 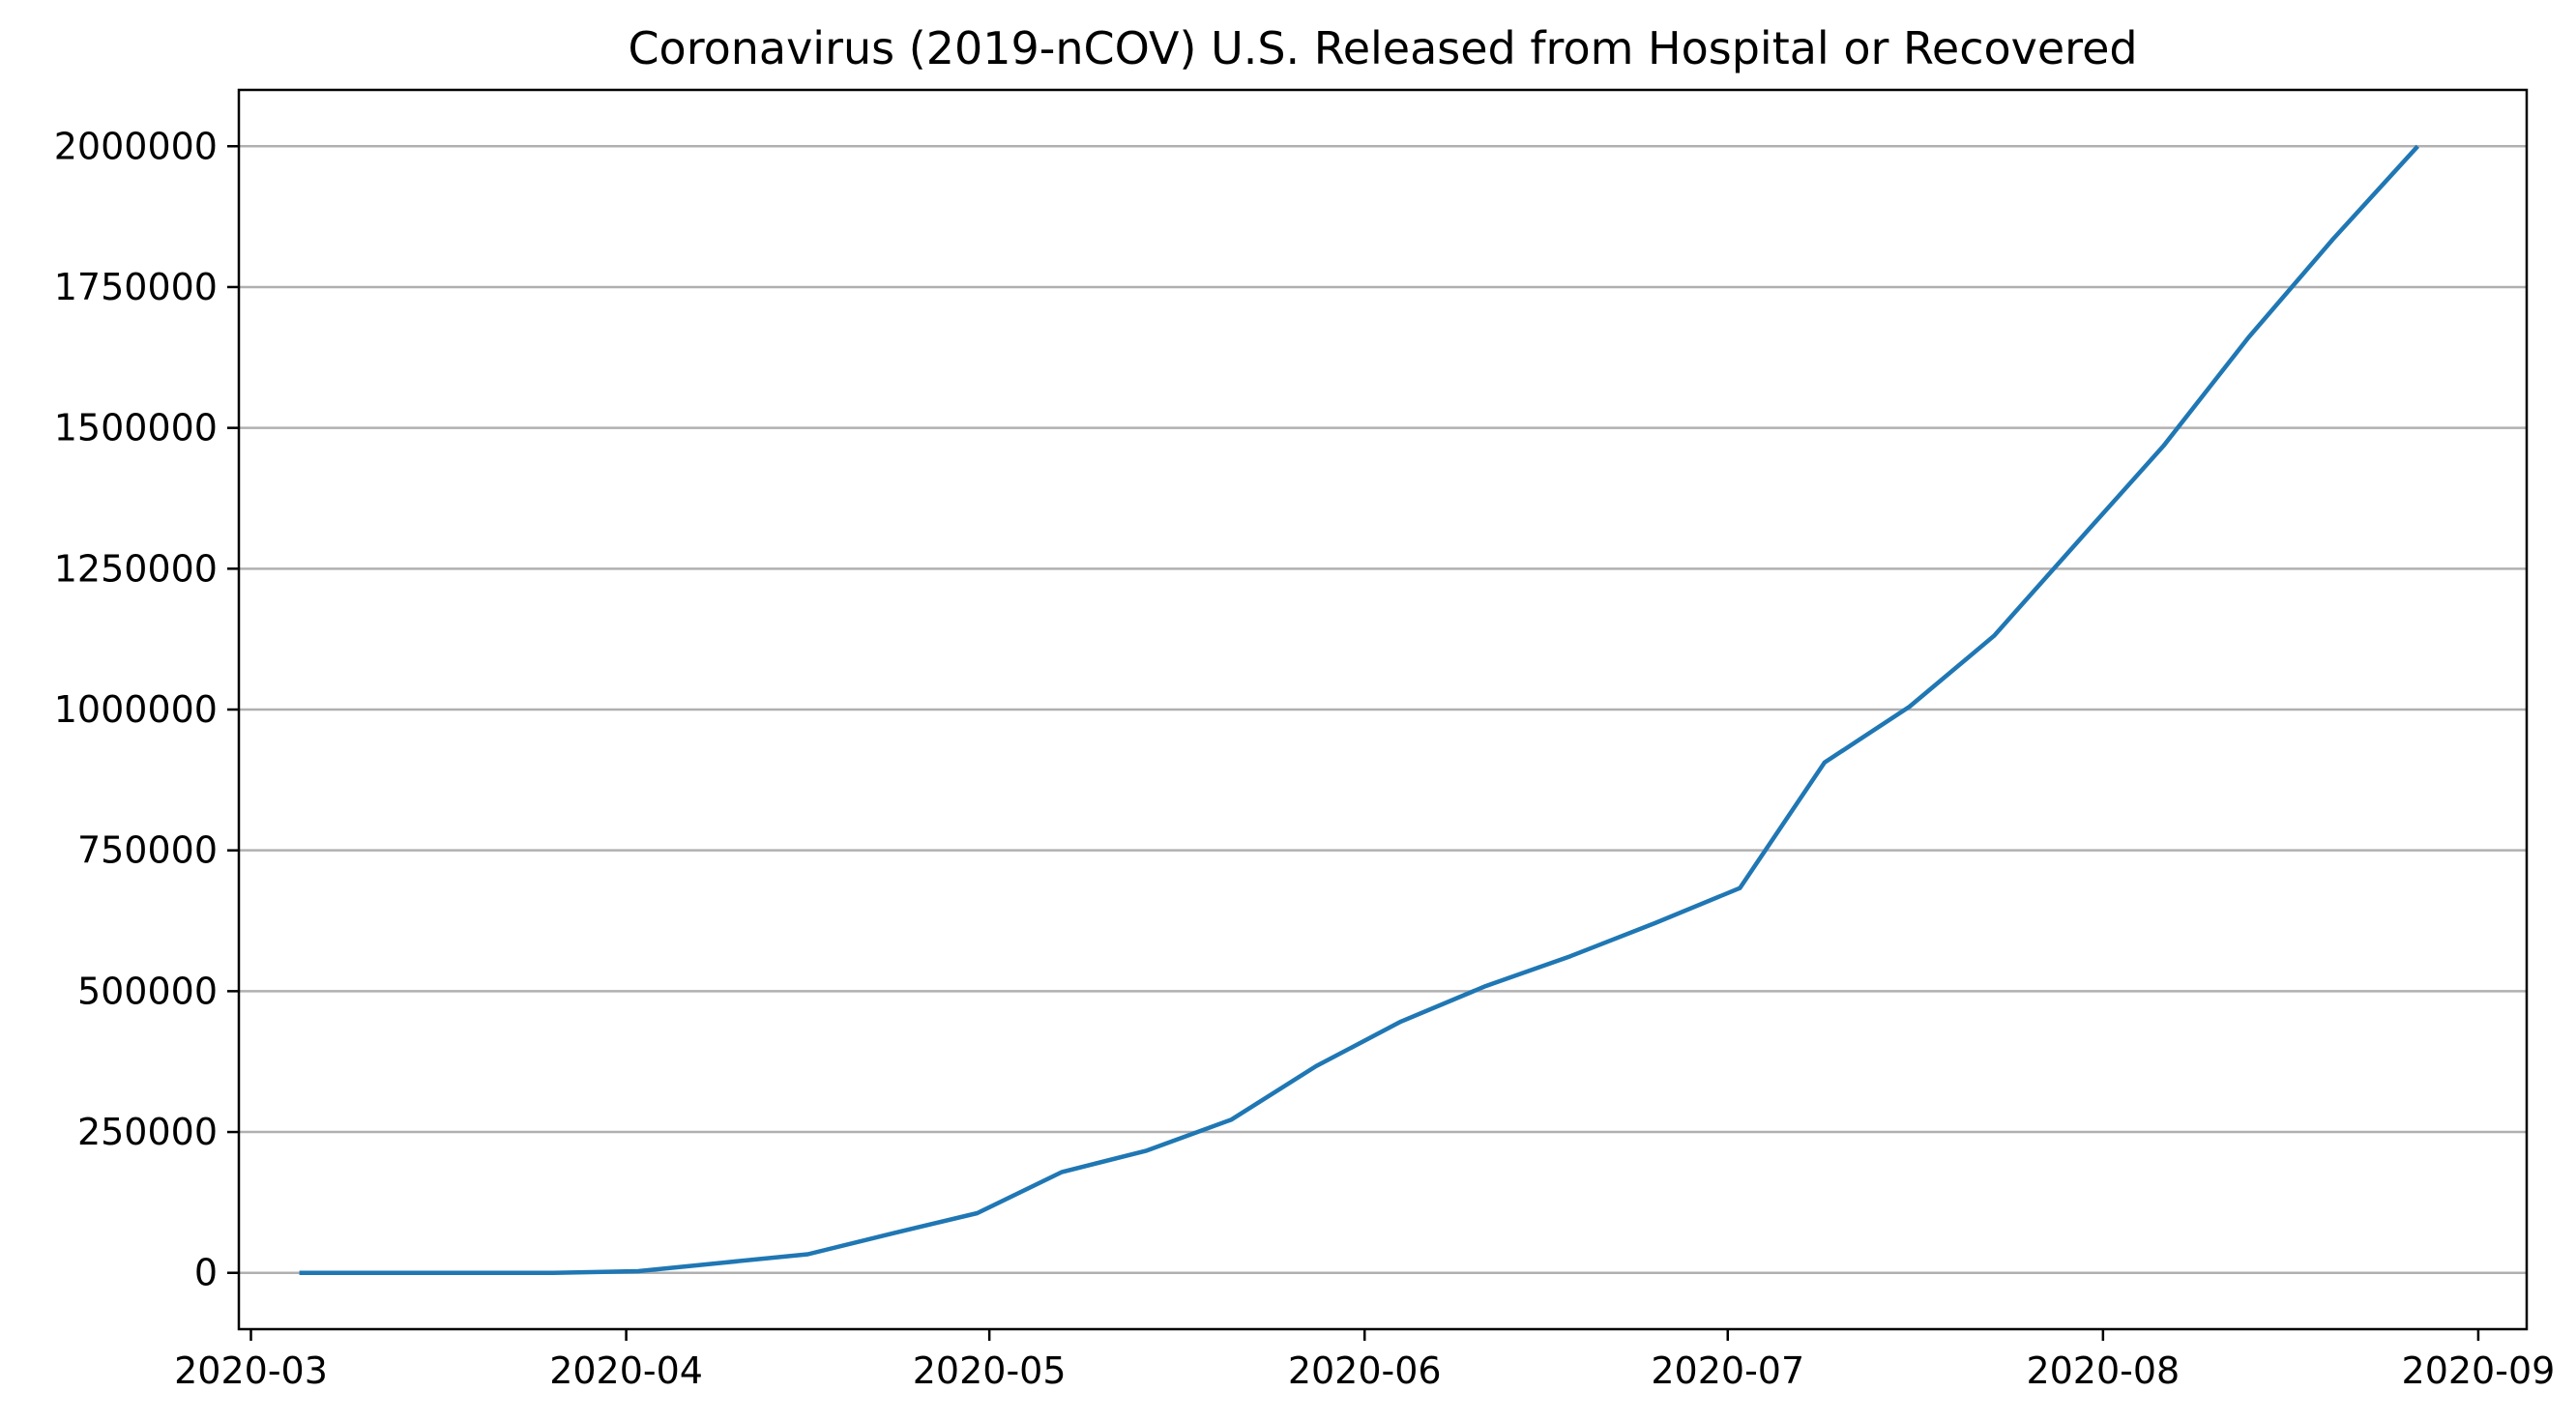 What do you see at coordinates (1365, 1371) in the screenshot?
I see `x-tick-label: 2020-06` at bounding box center [1365, 1371].